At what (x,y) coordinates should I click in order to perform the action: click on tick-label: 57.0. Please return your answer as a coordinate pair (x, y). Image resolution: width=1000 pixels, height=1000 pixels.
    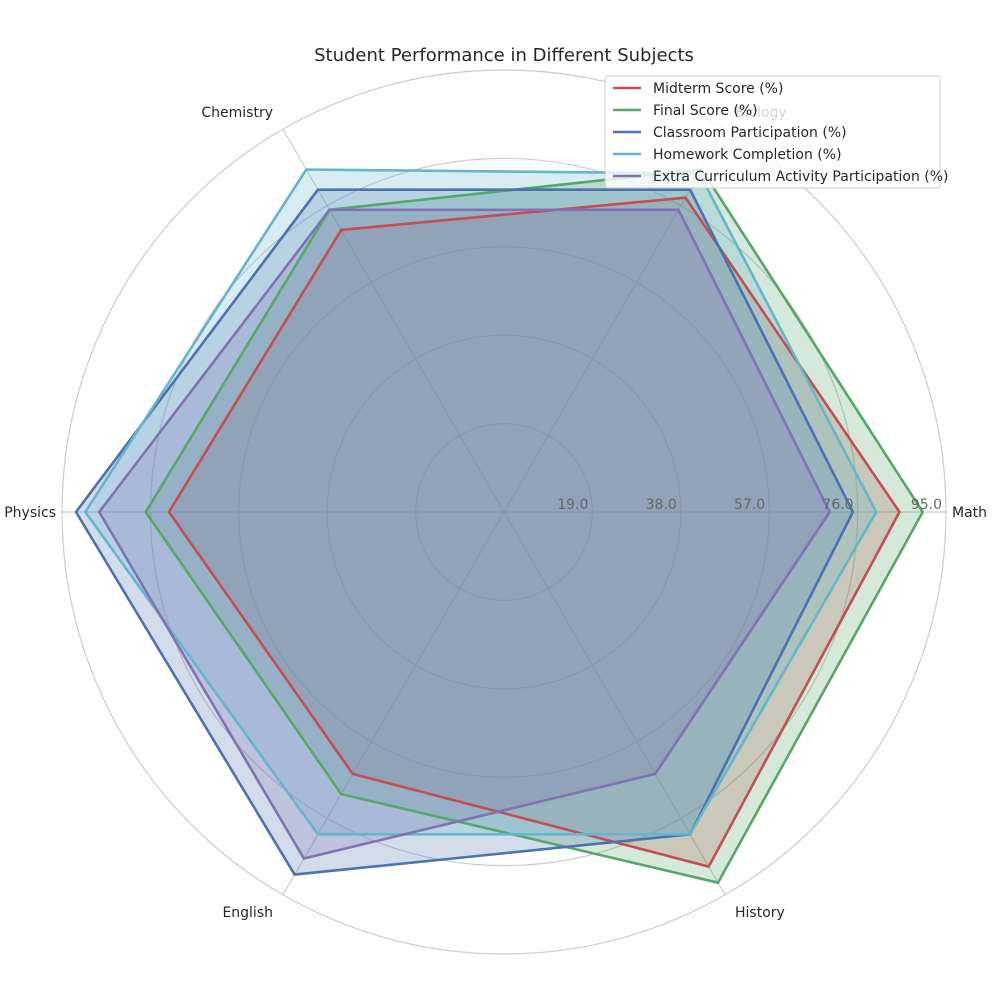
    Looking at the image, I should click on (749, 505).